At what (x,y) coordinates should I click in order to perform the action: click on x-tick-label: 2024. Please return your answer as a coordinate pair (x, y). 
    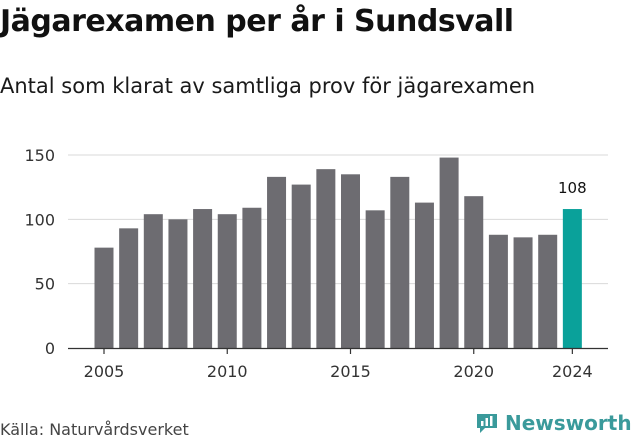
    Looking at the image, I should click on (572, 371).